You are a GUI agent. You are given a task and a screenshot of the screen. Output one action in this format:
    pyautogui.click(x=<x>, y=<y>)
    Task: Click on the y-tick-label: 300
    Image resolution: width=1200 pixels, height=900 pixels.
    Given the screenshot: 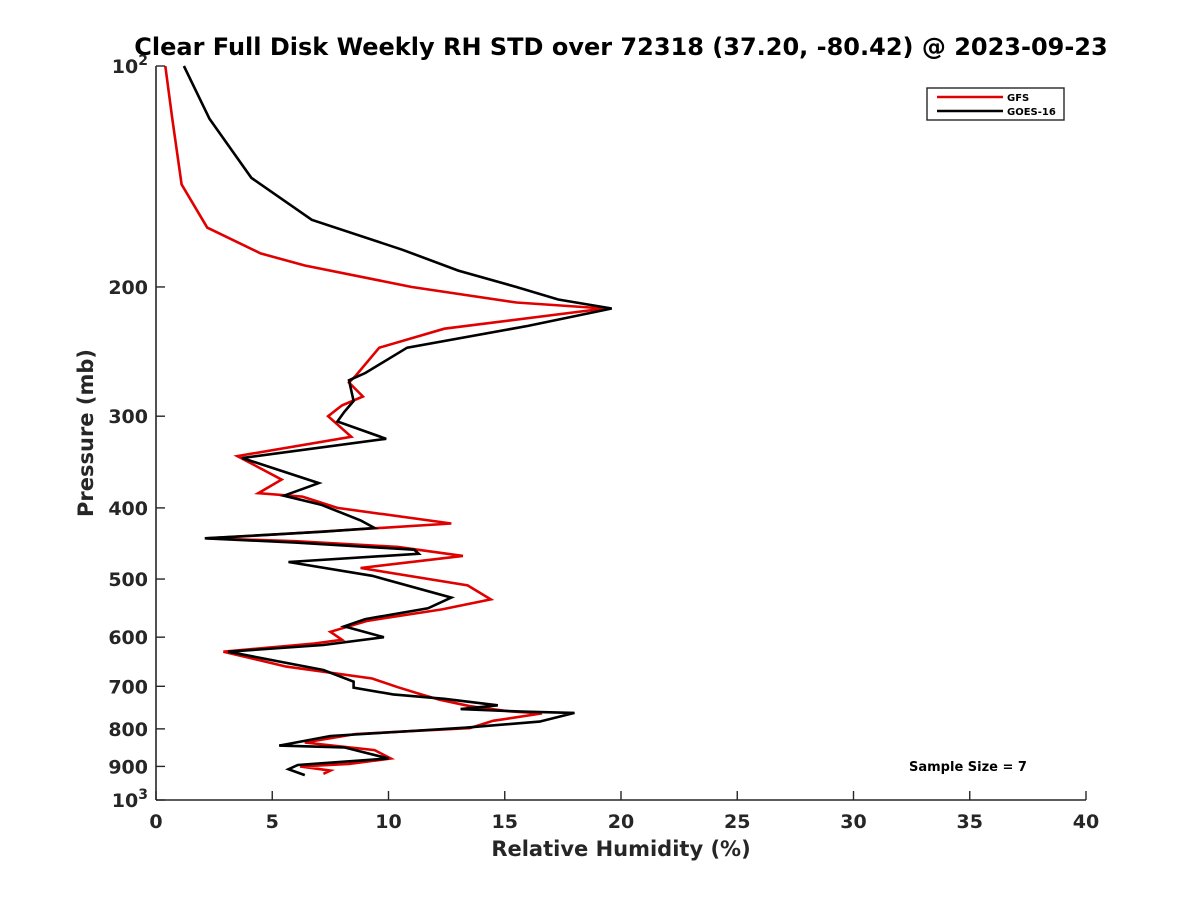 What is the action you would take?
    pyautogui.click(x=128, y=417)
    